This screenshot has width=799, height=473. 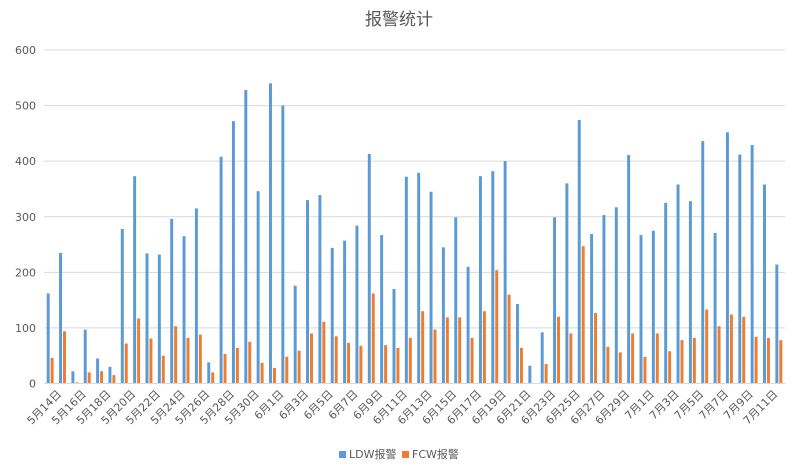 I want to click on y-tick-label: 0, so click(x=32, y=384).